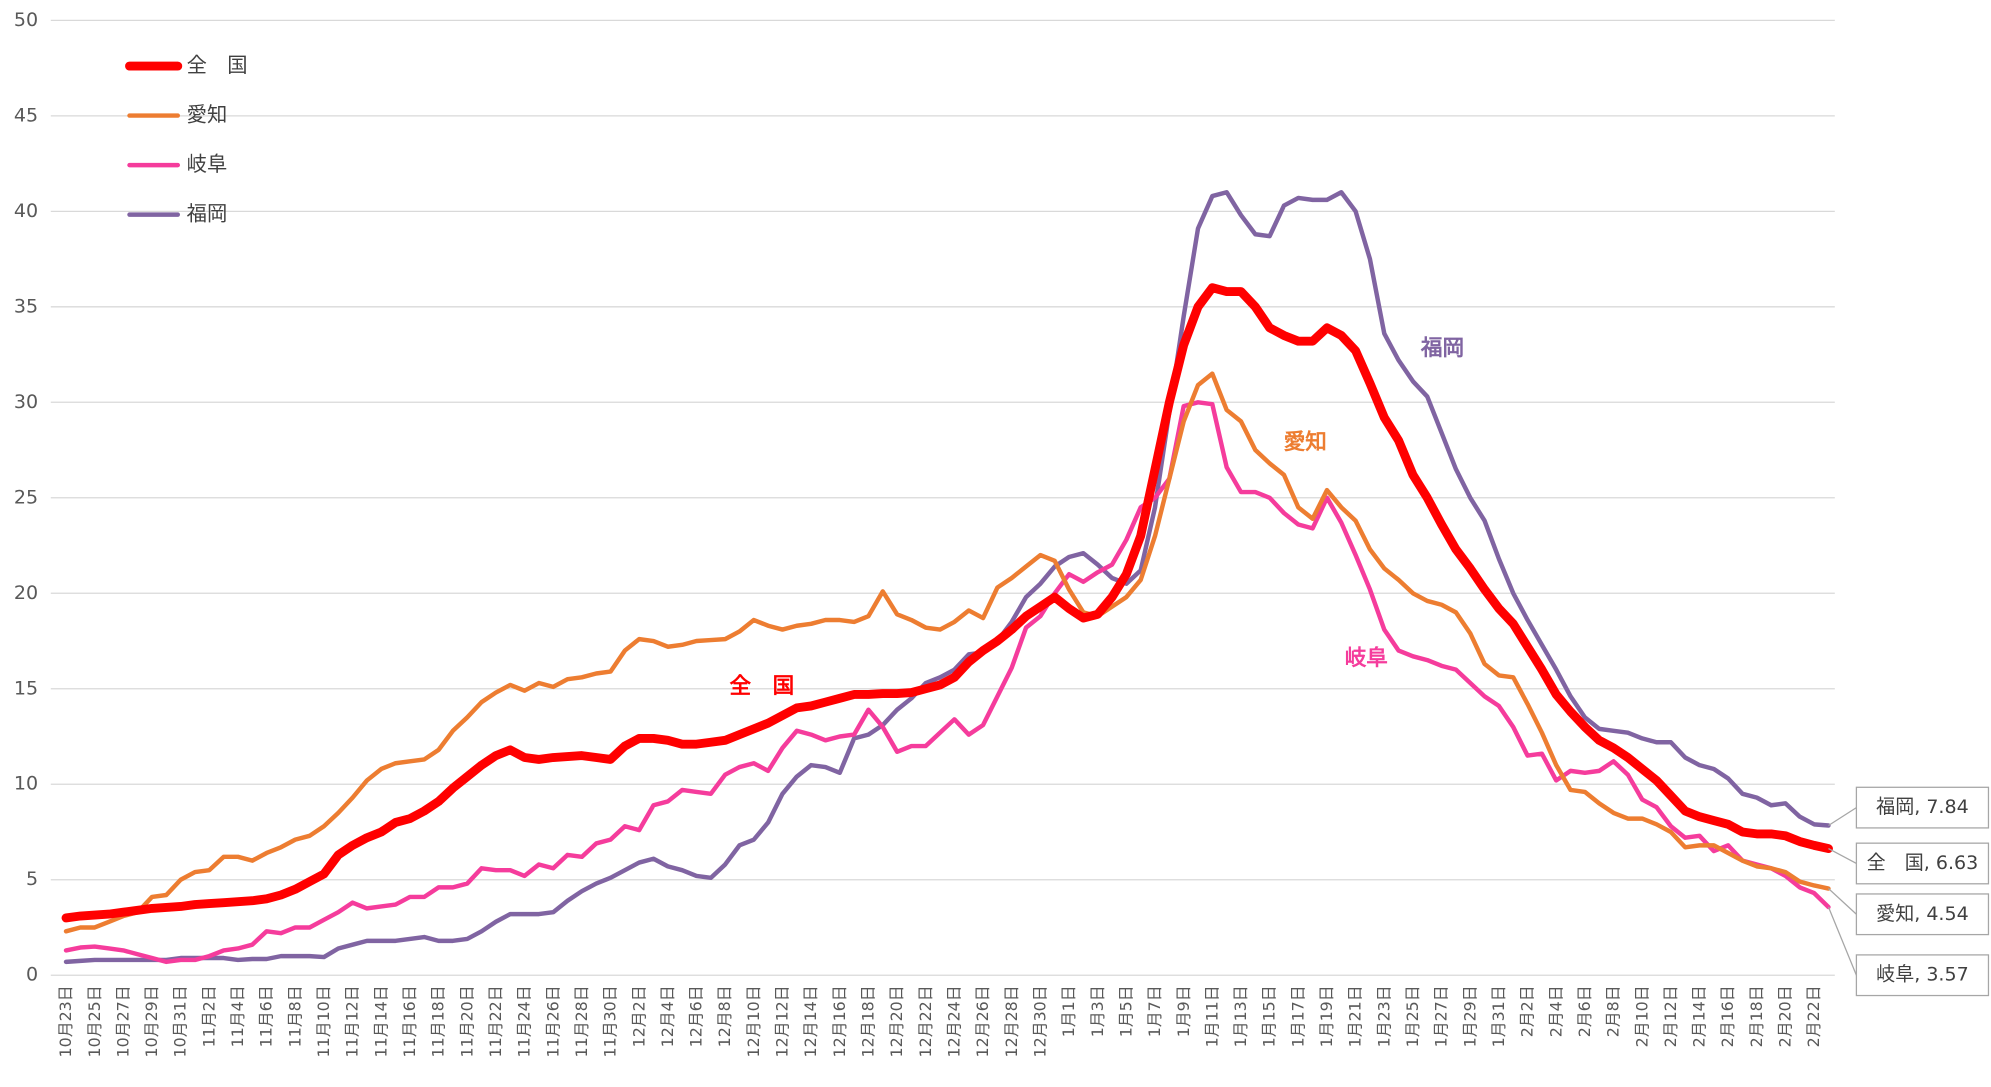 The width and height of the screenshot is (1991, 1087). I want to click on y-tick-label: 25, so click(26, 497).